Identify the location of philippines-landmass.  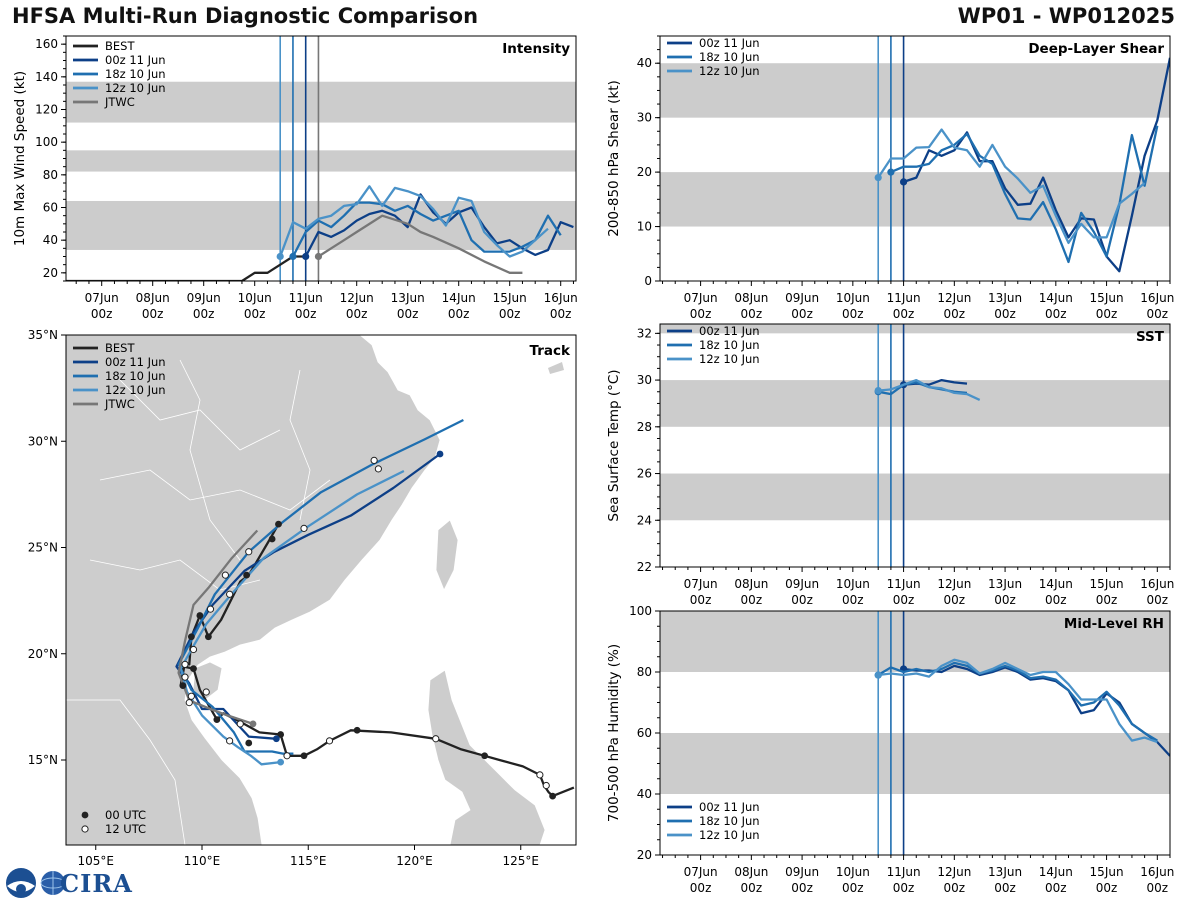
(486, 757).